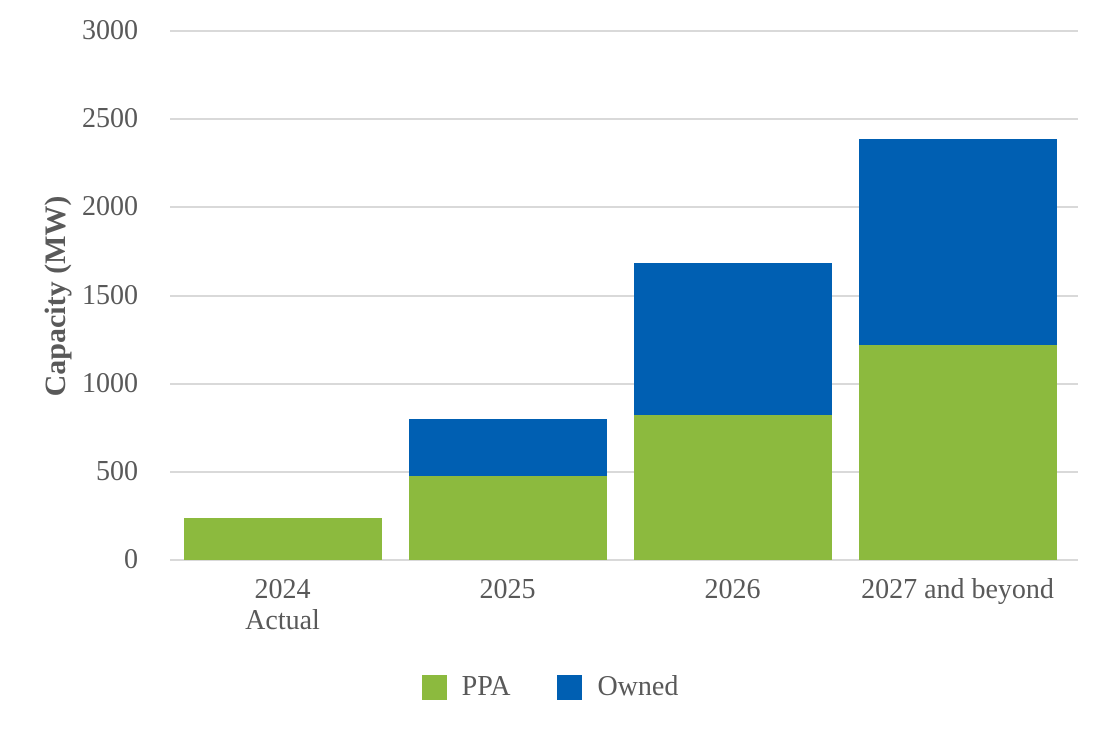 The image size is (1100, 748). I want to click on y-tick-label-1000: 1000, so click(110, 383).